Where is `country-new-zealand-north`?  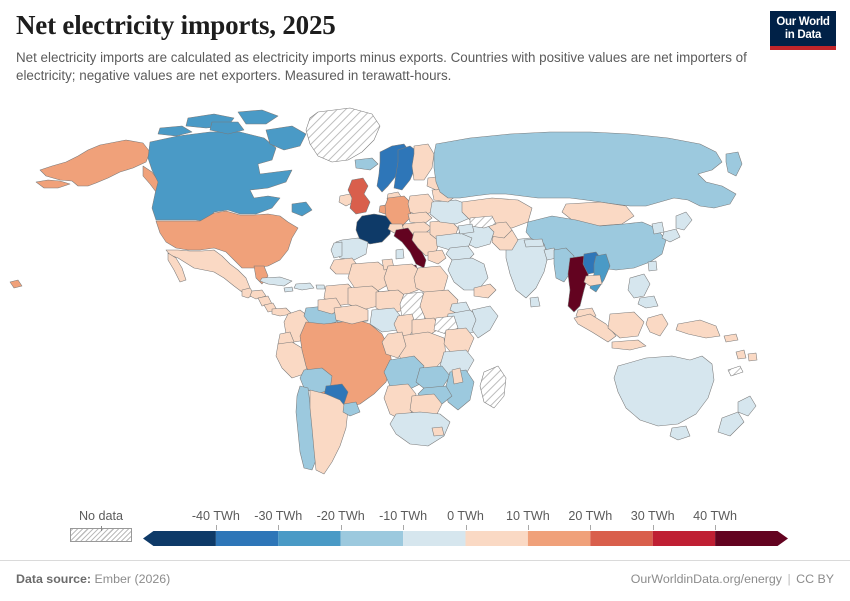 country-new-zealand-north is located at coordinates (747, 406).